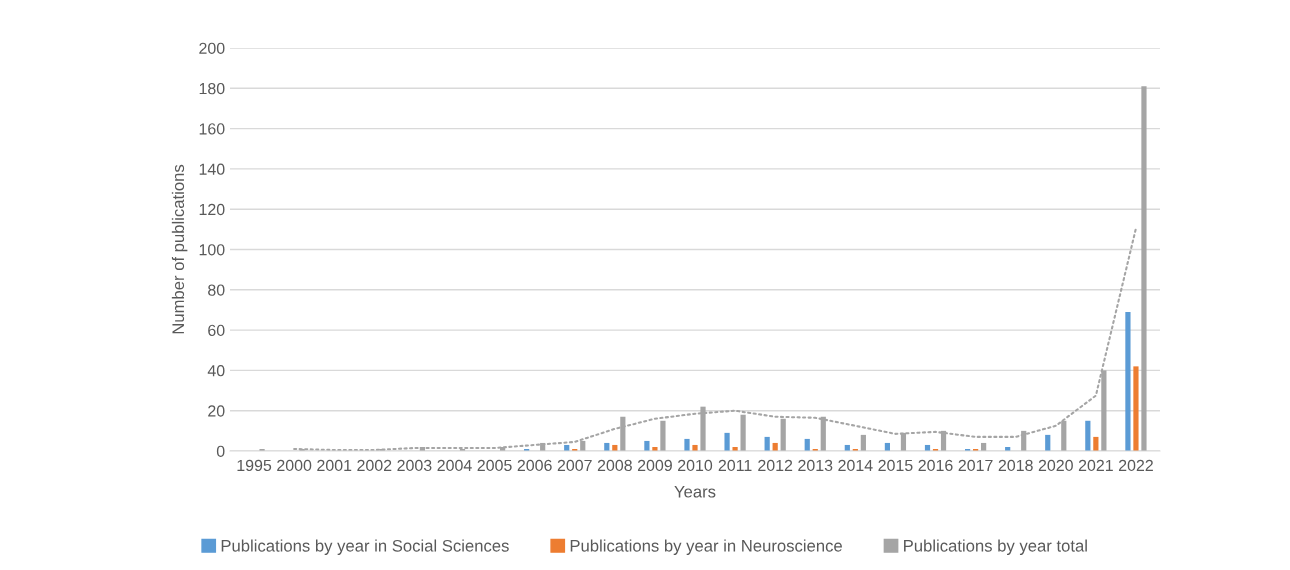 This screenshot has height=570, width=1290. I want to click on x-tick-label: 2018, so click(1015, 465).